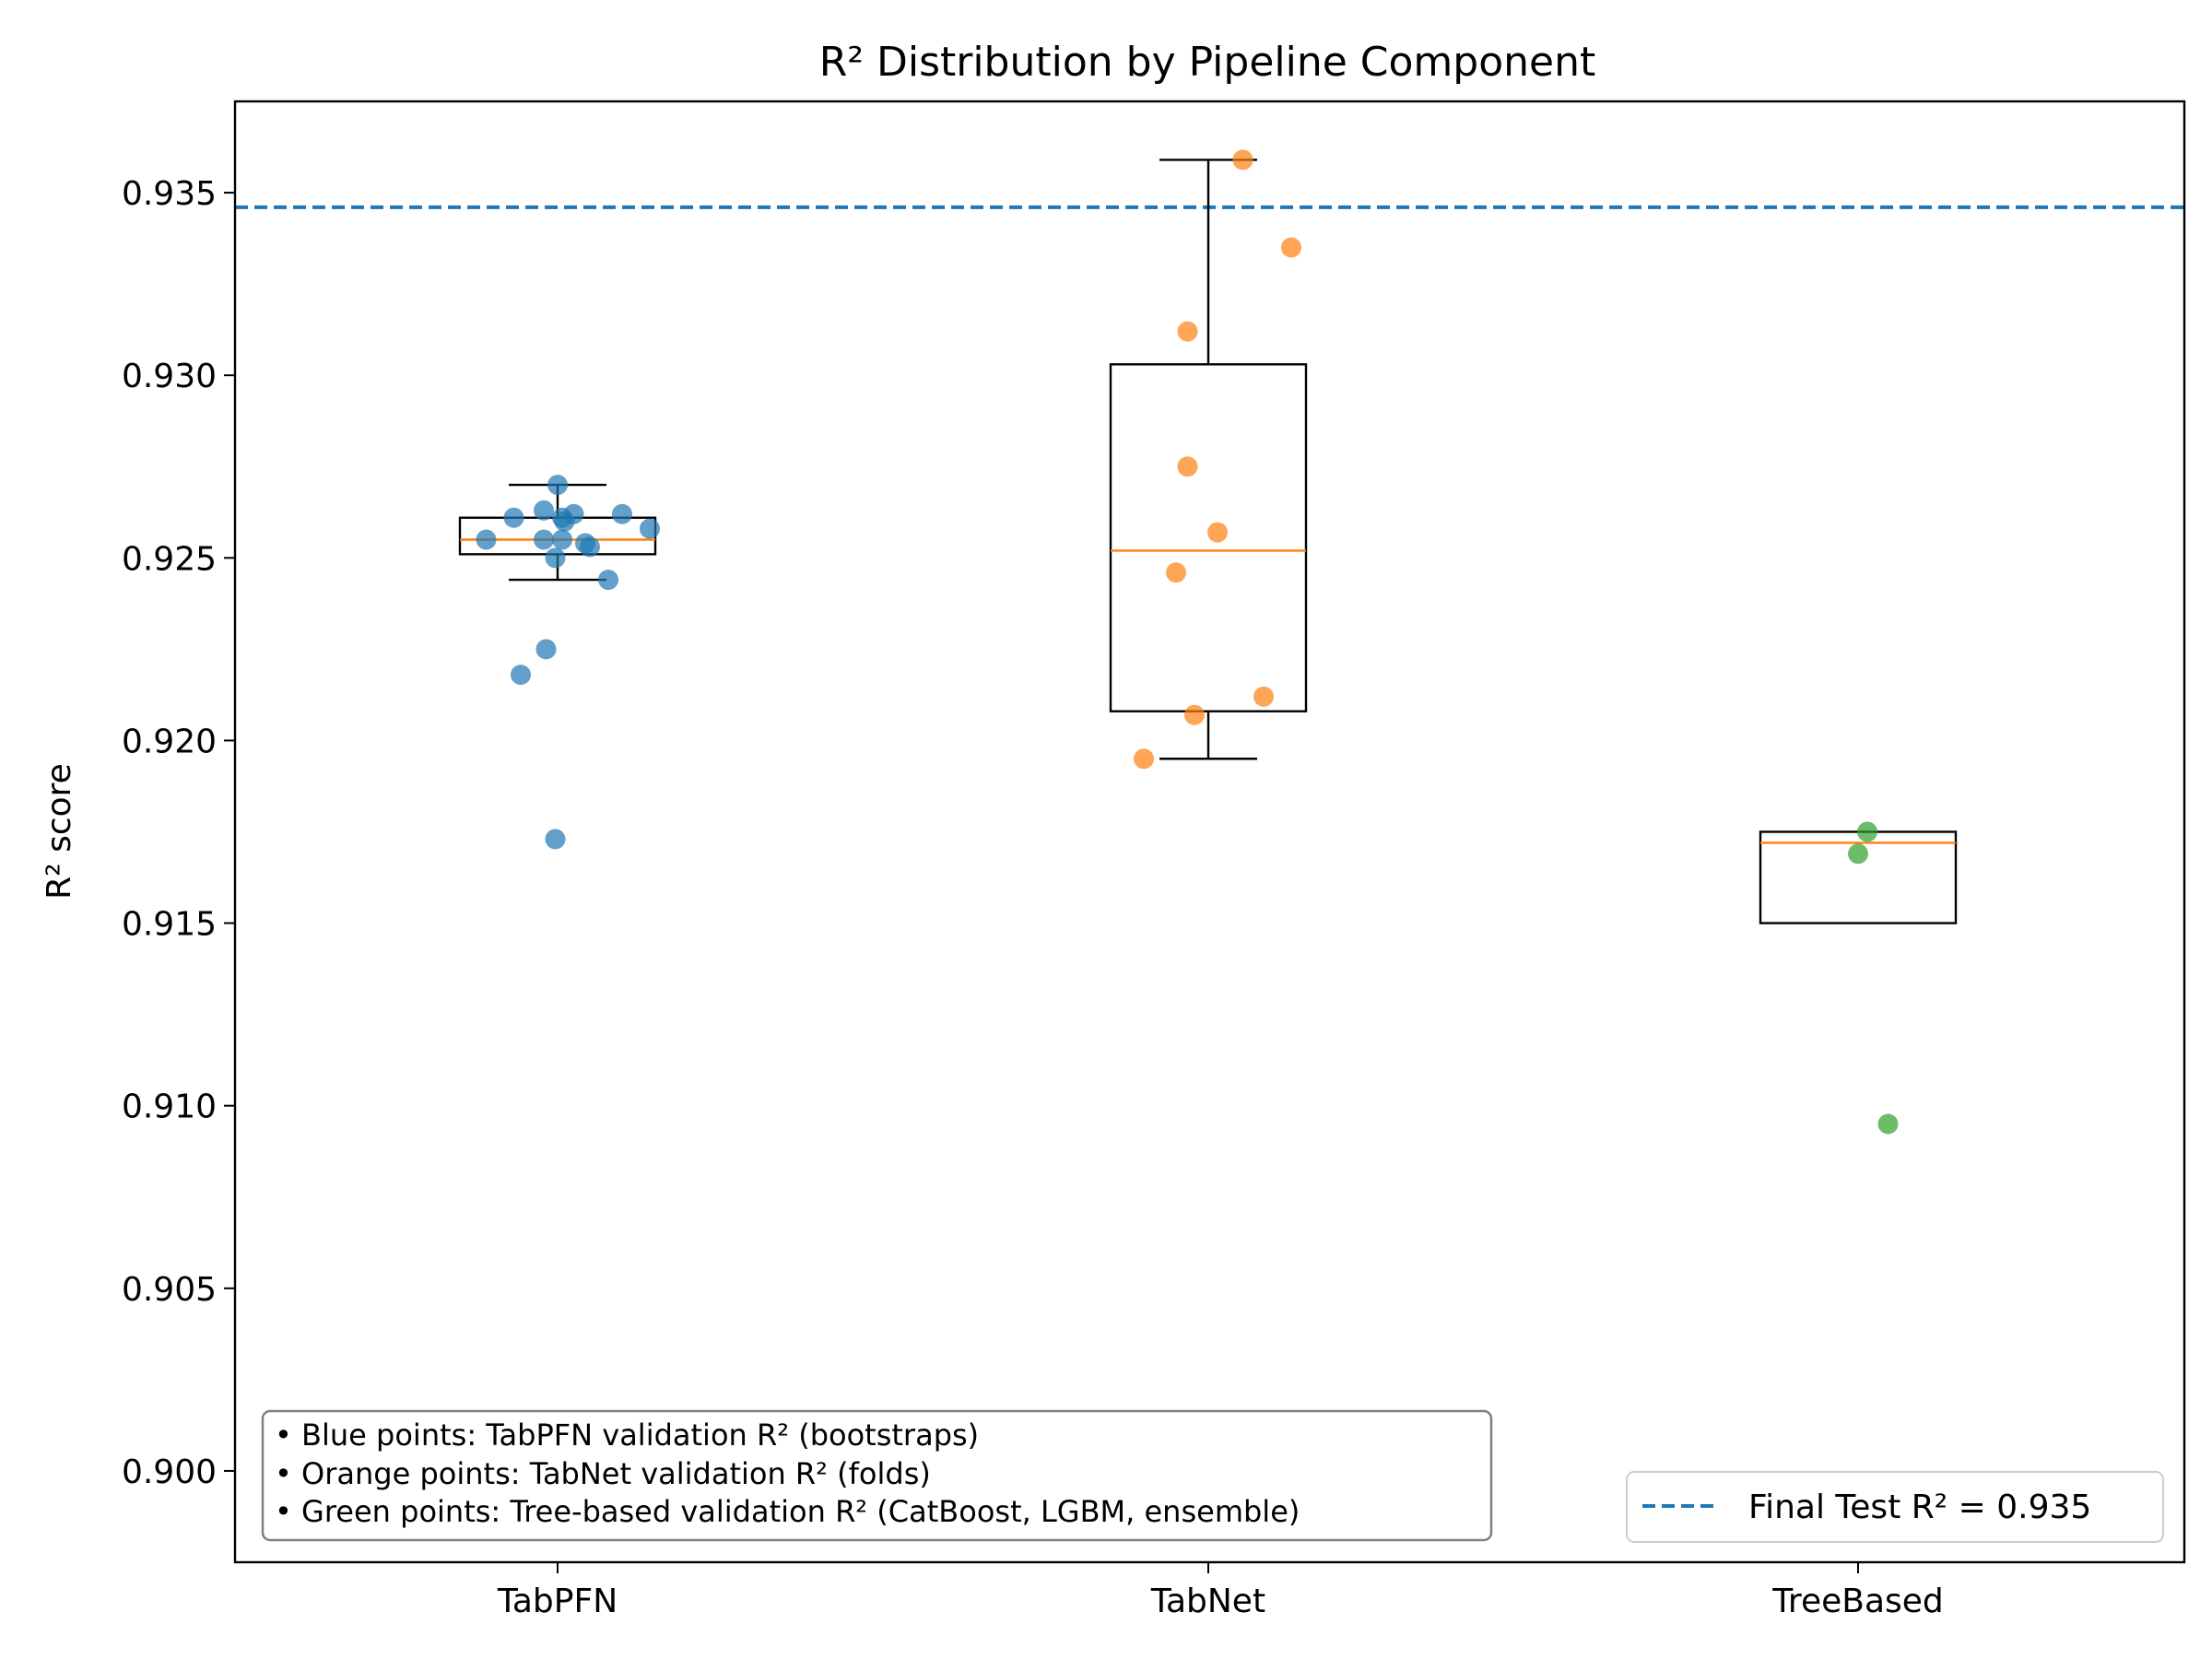  Describe the element at coordinates (169, 194) in the screenshot. I see `y-tick-label: 0.935` at that location.